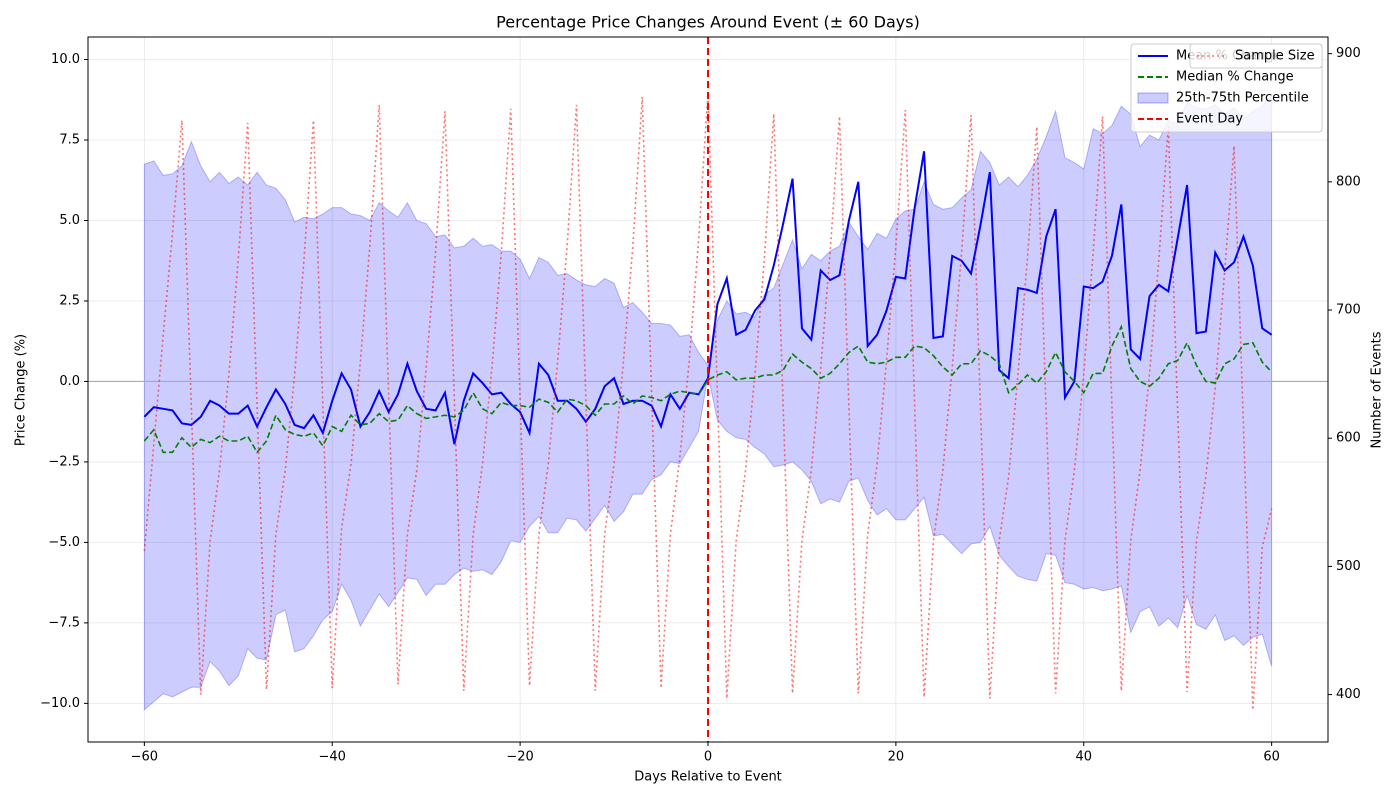 The height and width of the screenshot is (804, 1400). I want to click on legend-box, so click(1256, 56).